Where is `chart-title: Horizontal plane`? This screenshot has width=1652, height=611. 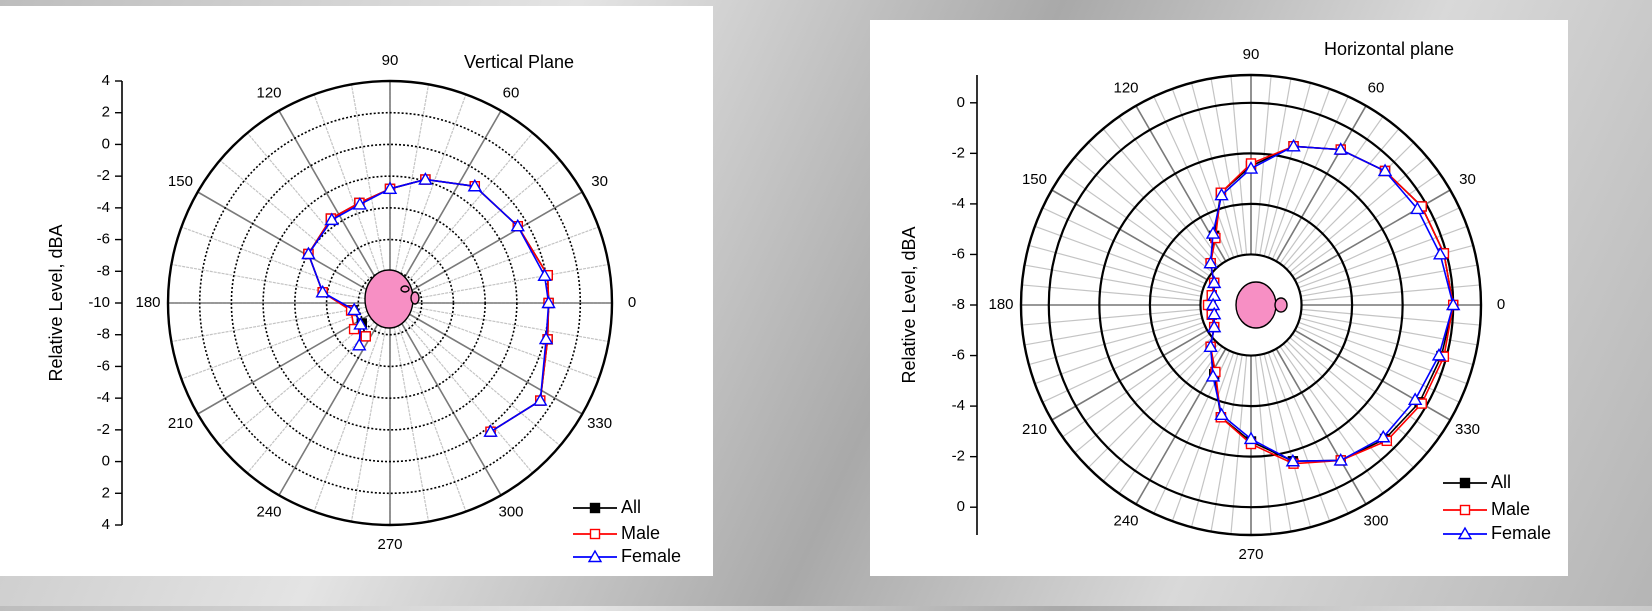
chart-title: Horizontal plane is located at coordinates (1389, 49).